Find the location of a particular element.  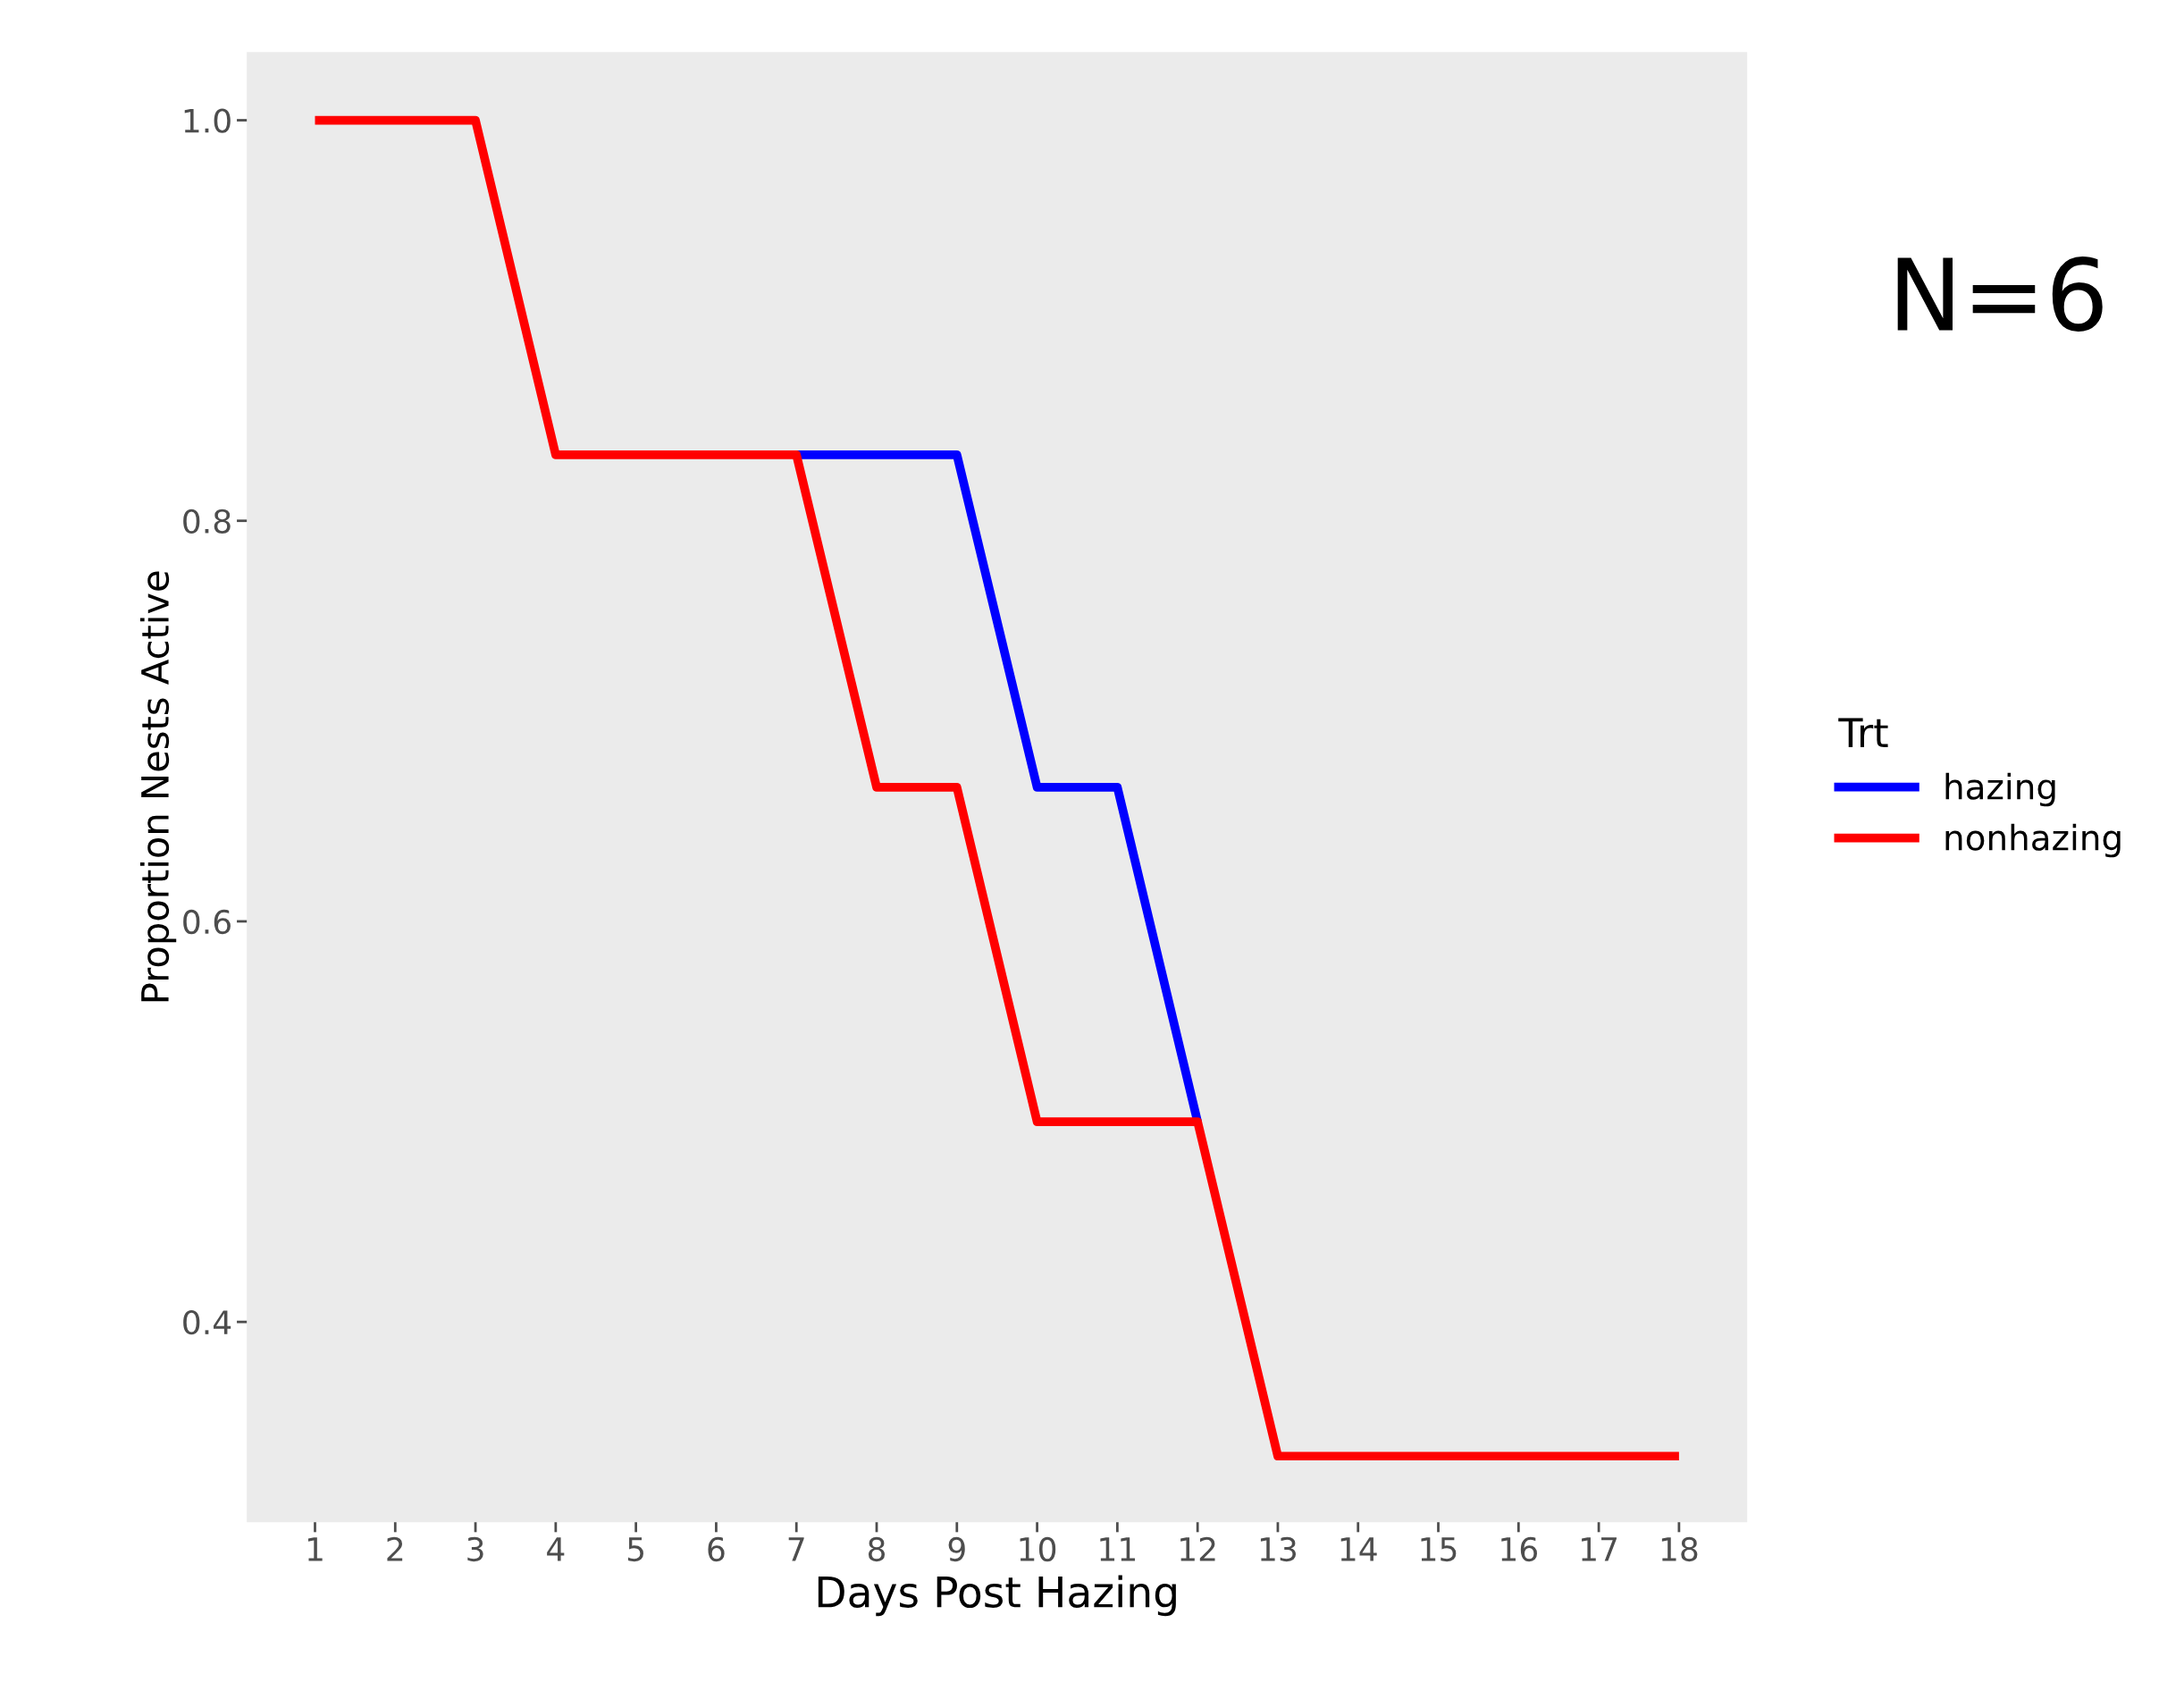

x-tick-label: 9 is located at coordinates (956, 1549).